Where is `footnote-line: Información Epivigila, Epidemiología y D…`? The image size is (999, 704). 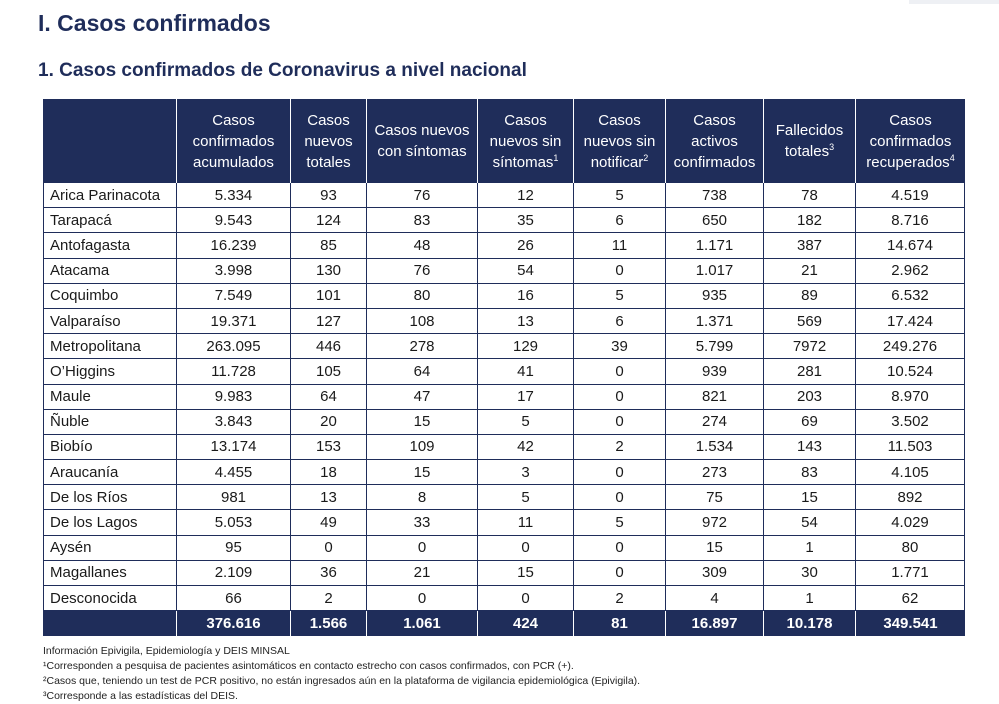 footnote-line: Información Epivigila, Epidemiología y D… is located at coordinates (166, 651).